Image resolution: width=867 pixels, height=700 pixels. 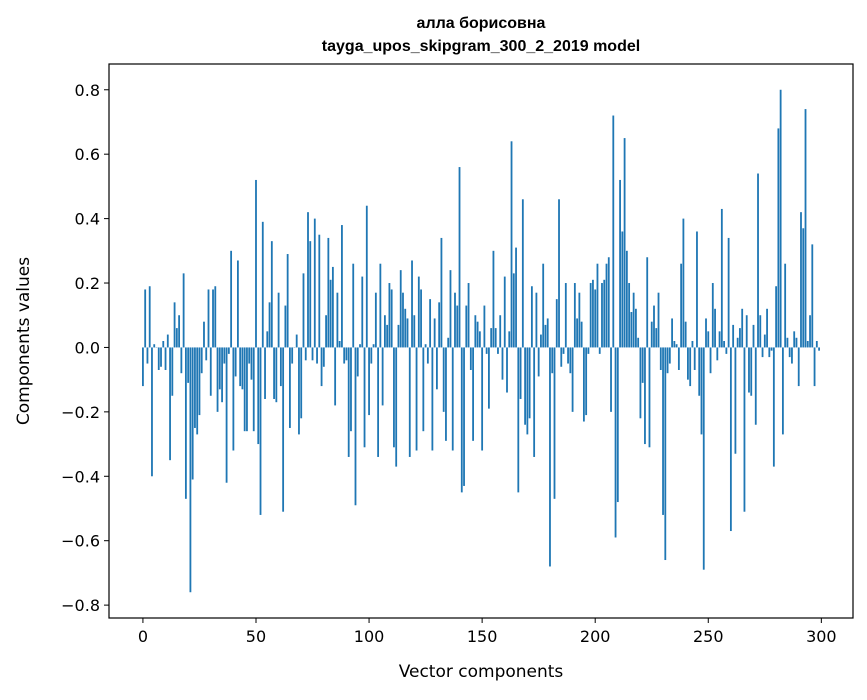 What do you see at coordinates (80, 605) in the screenshot?
I see `y-tick-label: −0.8` at bounding box center [80, 605].